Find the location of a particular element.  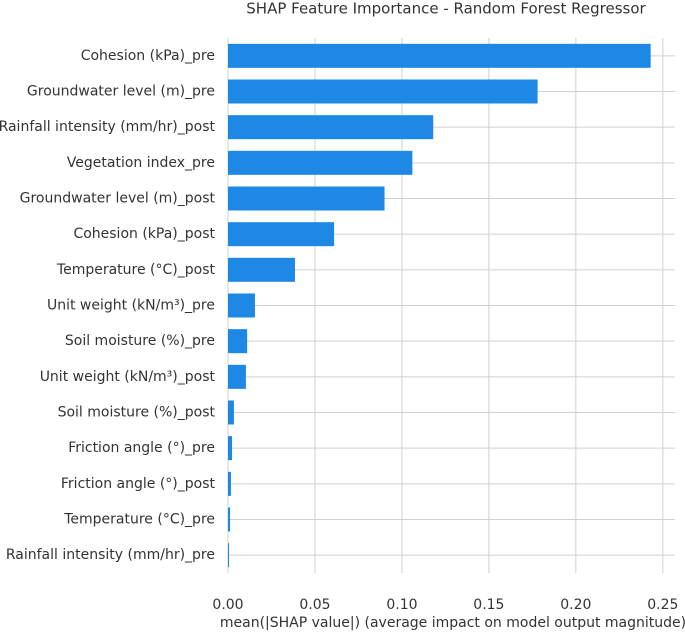

y-tick-label: Soil moisture (%)_pre is located at coordinates (140, 341).